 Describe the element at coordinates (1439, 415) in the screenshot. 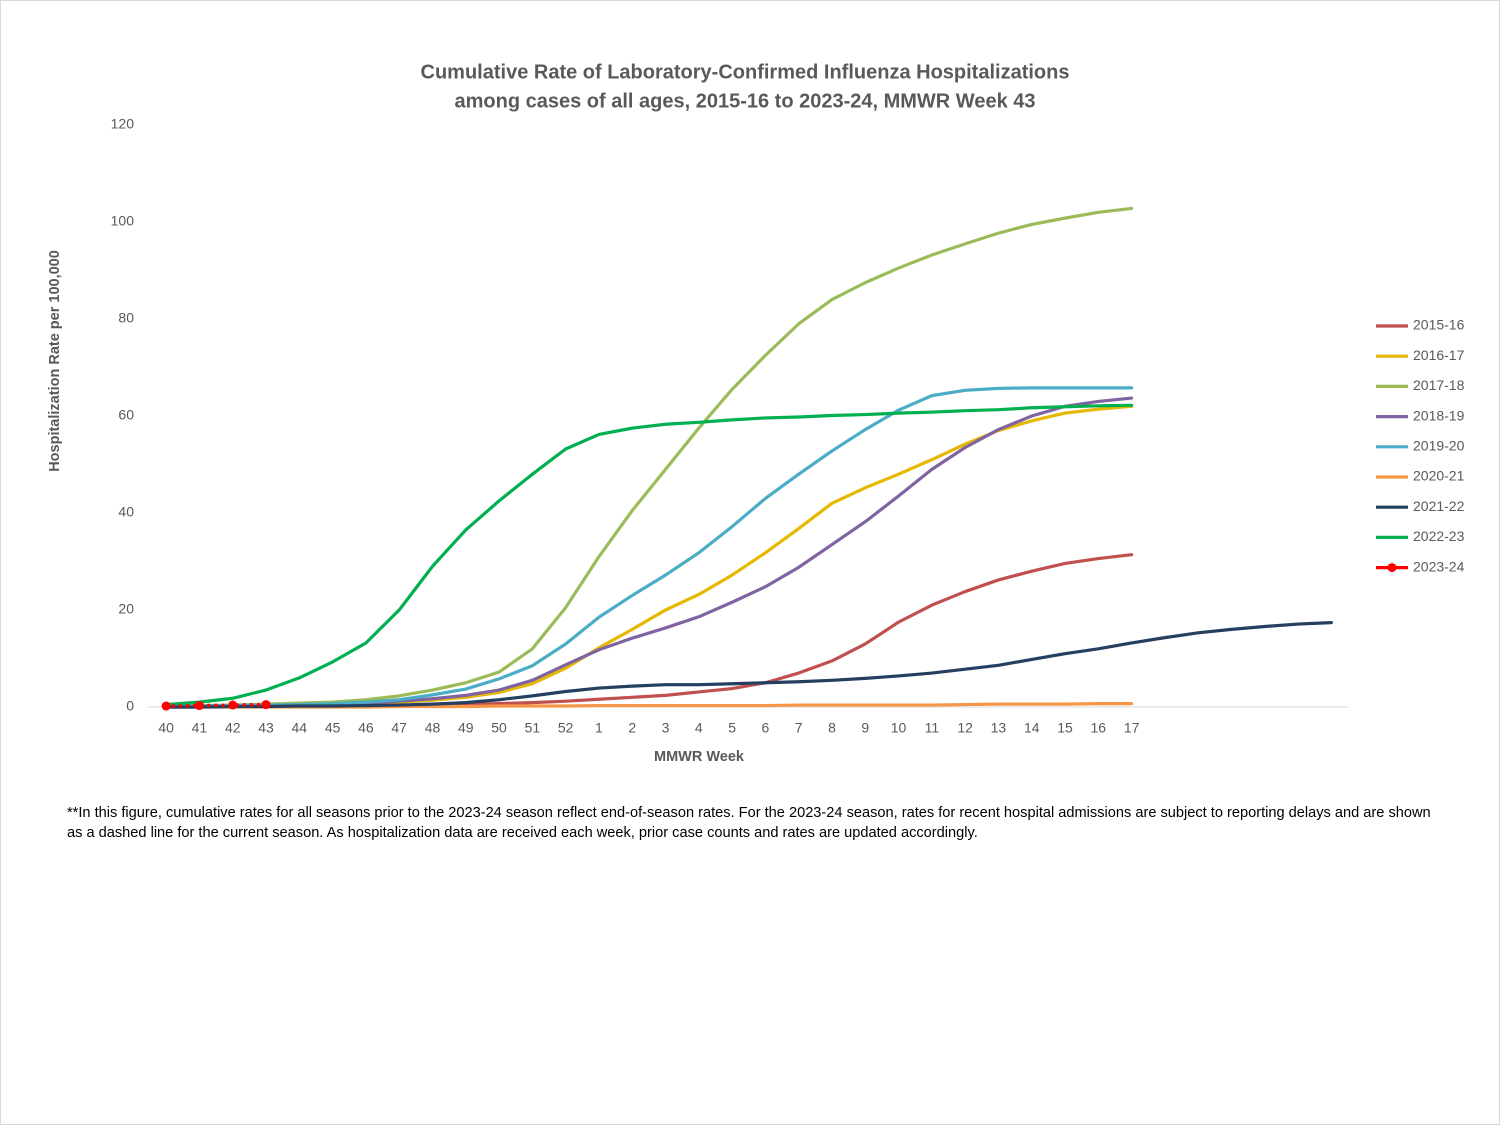

I see `legend-label: 2018-19` at that location.